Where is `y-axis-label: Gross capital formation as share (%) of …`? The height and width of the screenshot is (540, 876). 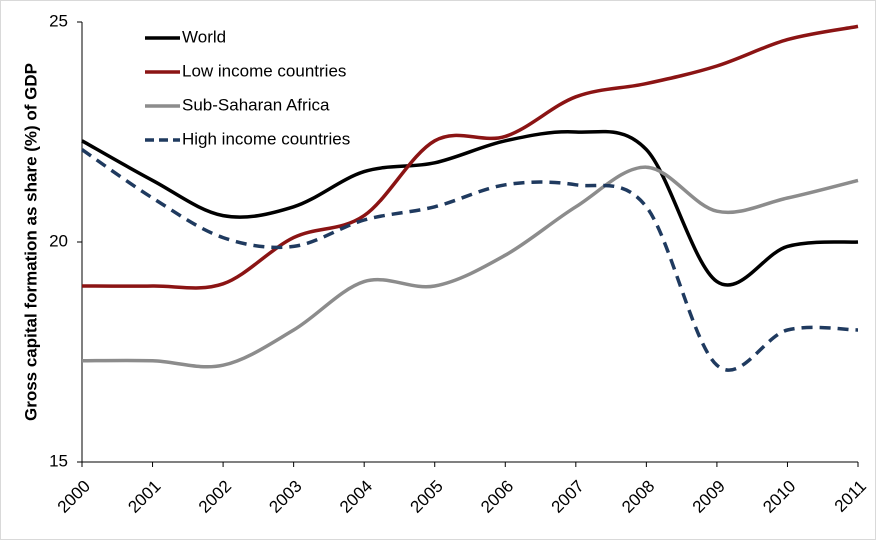
y-axis-label: Gross capital formation as share (%) of … is located at coordinates (30, 242).